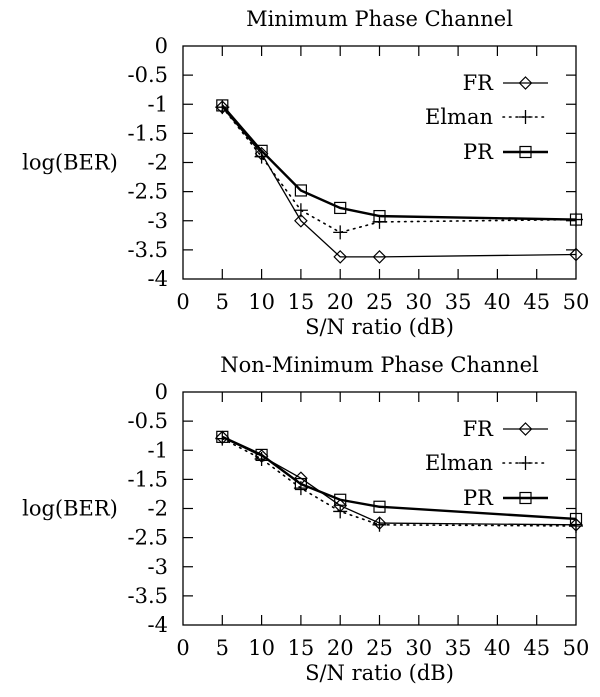  Describe the element at coordinates (379, 19) in the screenshot. I see `chart-title: Minimum Phase Channel` at that location.